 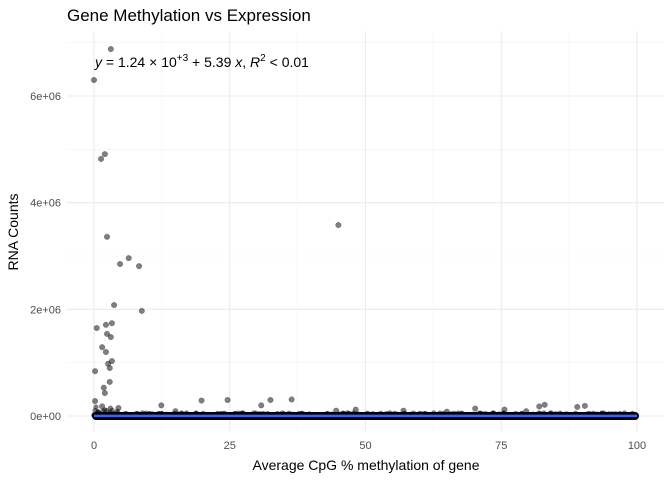 What do you see at coordinates (131, 62) in the screenshot?
I see `eq-intercept: 1.24` at bounding box center [131, 62].